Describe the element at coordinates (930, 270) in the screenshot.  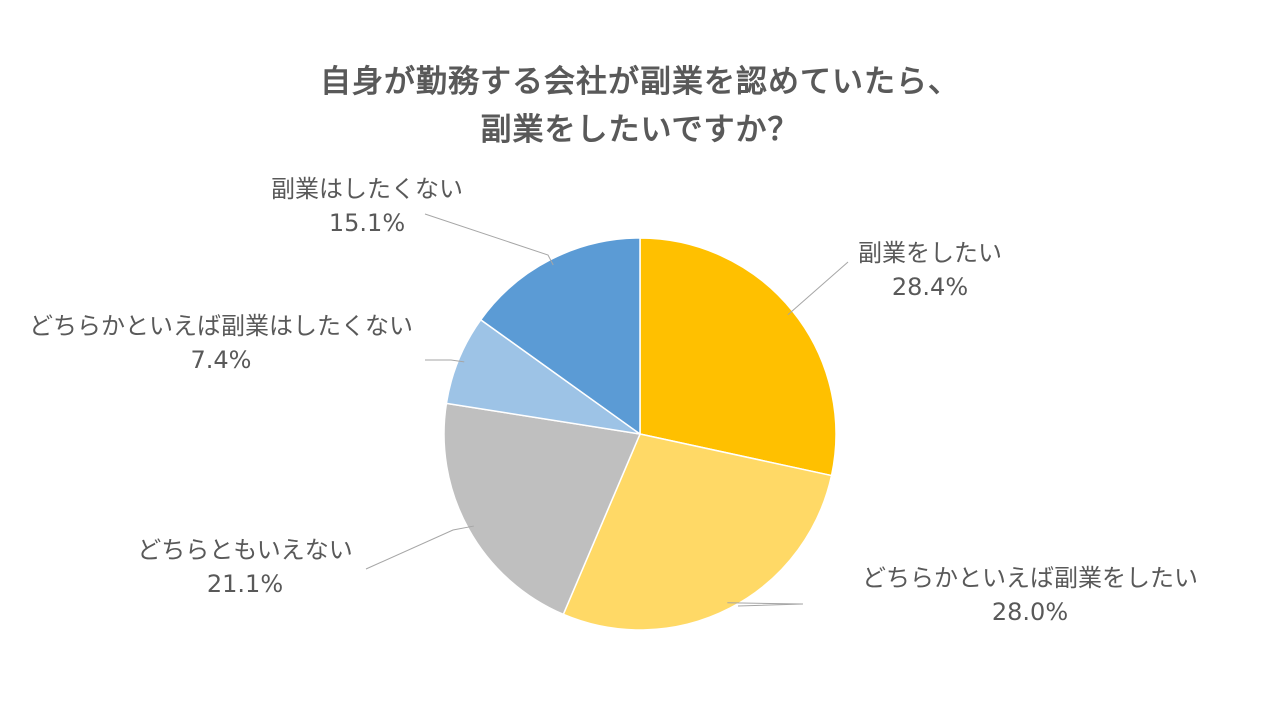
I see `data-label-副業をしたい: 副業をしたい 28.4%` at that location.